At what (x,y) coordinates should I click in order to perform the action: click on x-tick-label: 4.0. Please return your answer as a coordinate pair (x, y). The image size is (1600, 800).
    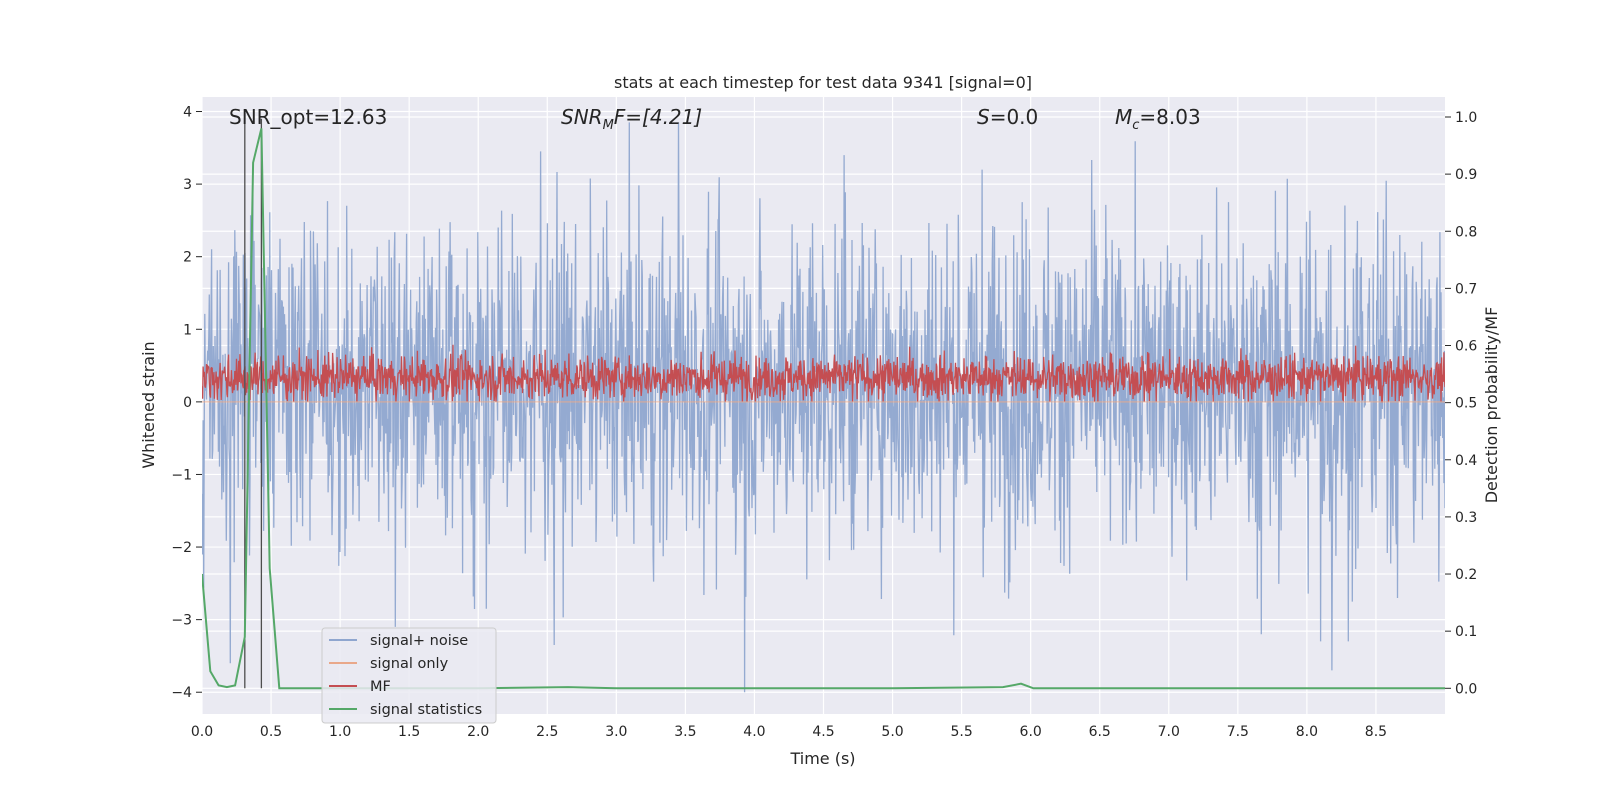
    Looking at the image, I should click on (754, 732).